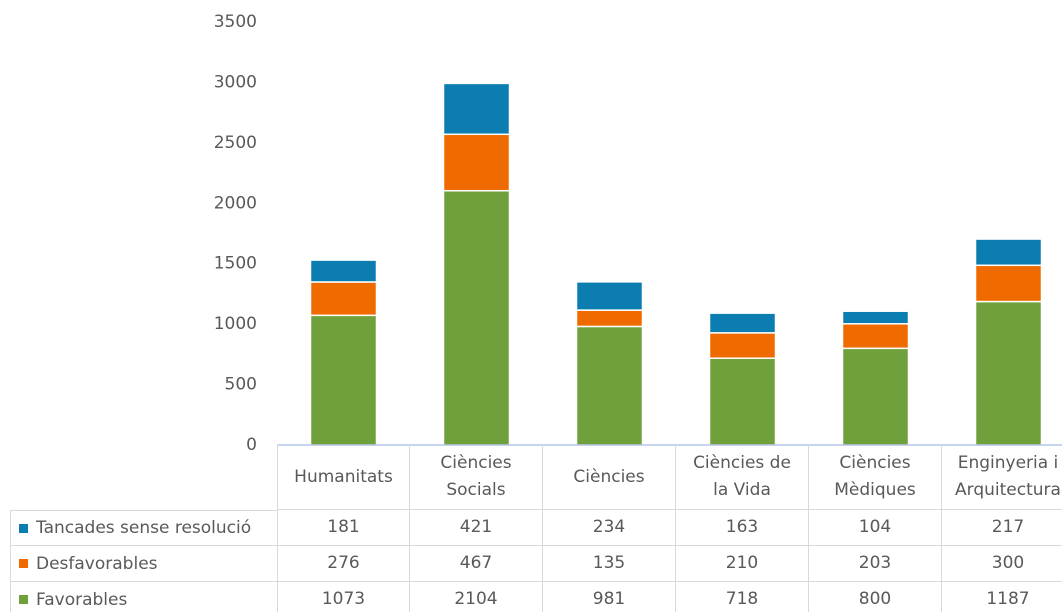 This screenshot has height=612, width=1062. I want to click on table-value: 104, so click(875, 528).